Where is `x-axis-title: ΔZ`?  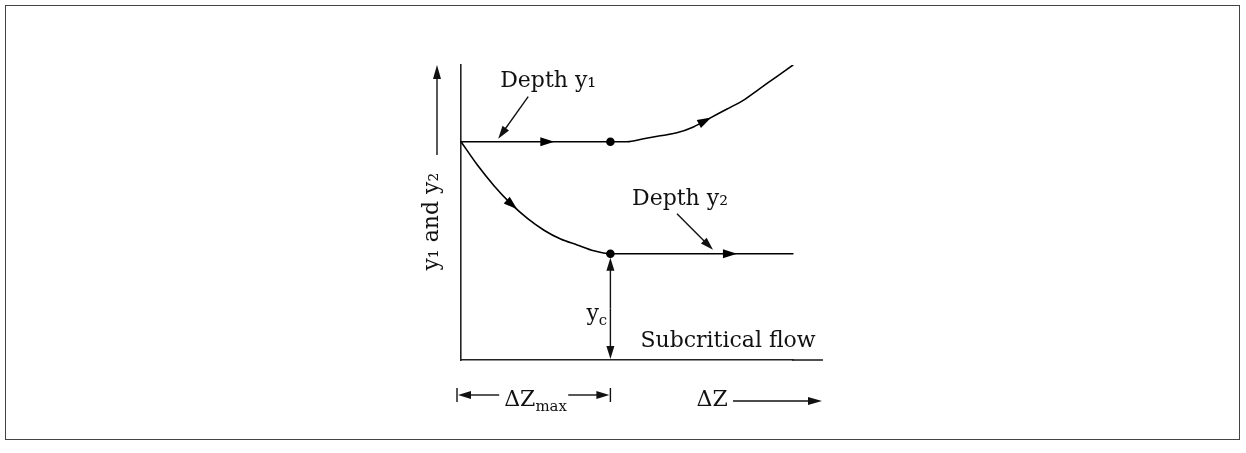 x-axis-title: ΔZ is located at coordinates (712, 398).